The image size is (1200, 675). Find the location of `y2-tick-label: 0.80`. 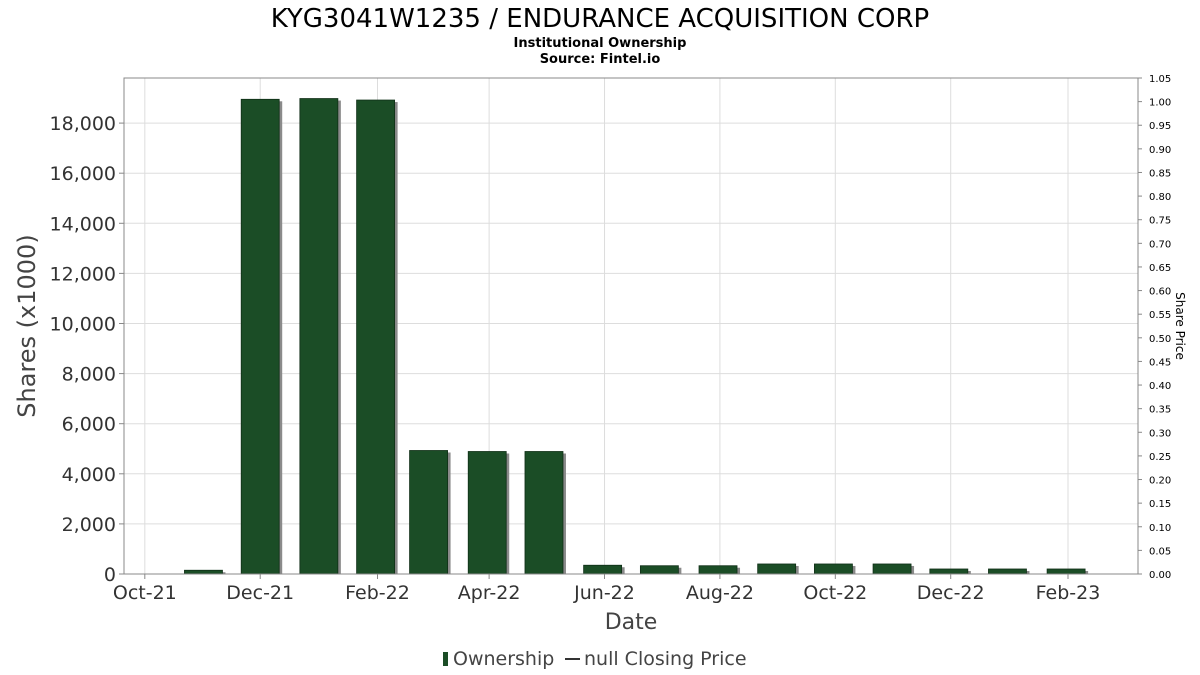

y2-tick-label: 0.80 is located at coordinates (1160, 197).